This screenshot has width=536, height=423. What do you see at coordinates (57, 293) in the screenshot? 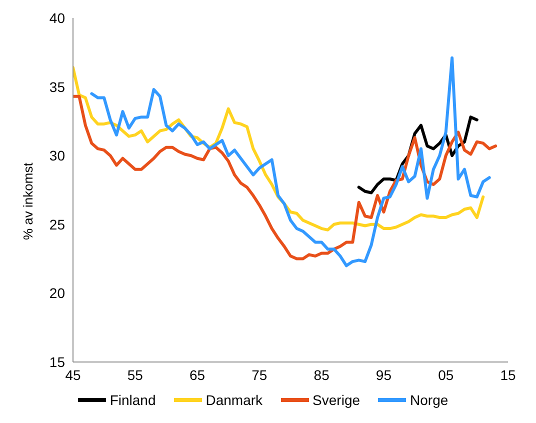
I see `y-tick-label: 20` at bounding box center [57, 293].